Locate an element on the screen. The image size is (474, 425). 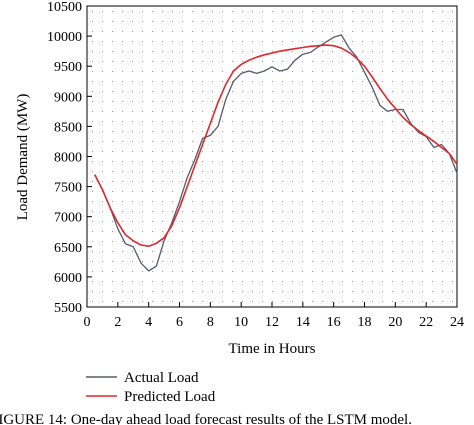
legend-label-actual-load: Actual Load is located at coordinates (161, 378).